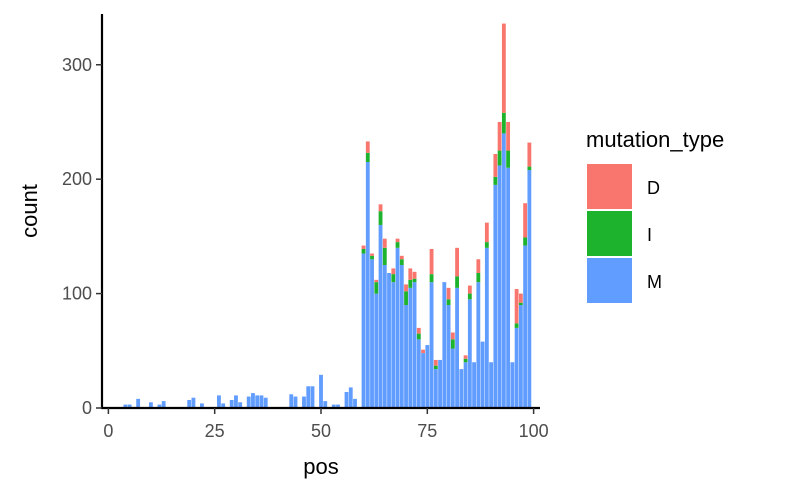  What do you see at coordinates (655, 139) in the screenshot?
I see `legend-title: mutation_type` at bounding box center [655, 139].